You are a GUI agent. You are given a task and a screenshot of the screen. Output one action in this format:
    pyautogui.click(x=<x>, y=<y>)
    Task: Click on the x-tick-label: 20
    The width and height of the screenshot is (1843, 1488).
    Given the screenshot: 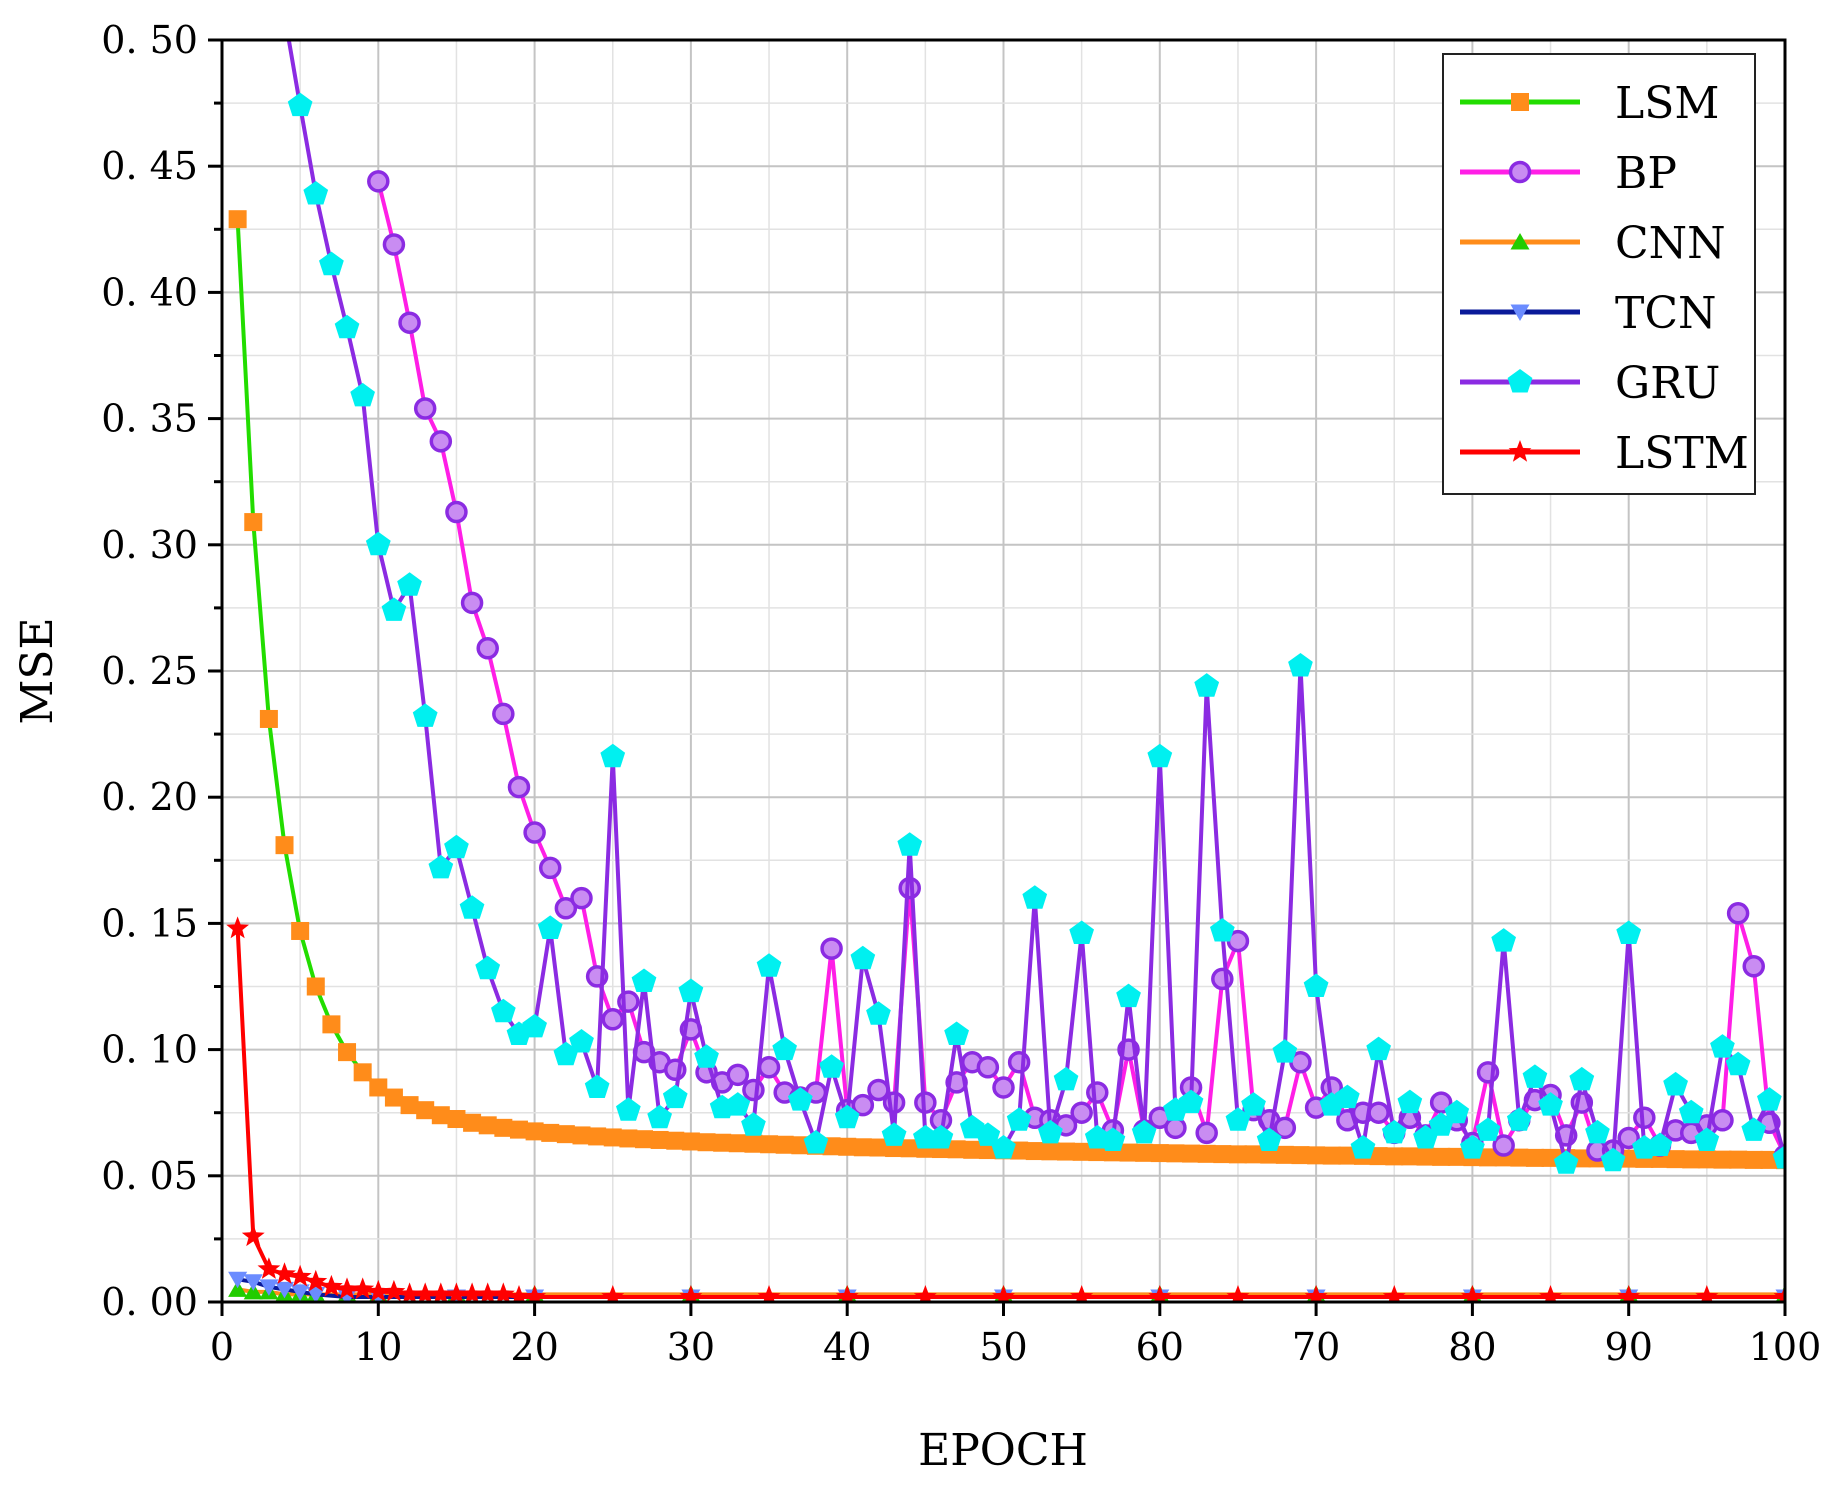 What is the action you would take?
    pyautogui.click(x=534, y=1347)
    